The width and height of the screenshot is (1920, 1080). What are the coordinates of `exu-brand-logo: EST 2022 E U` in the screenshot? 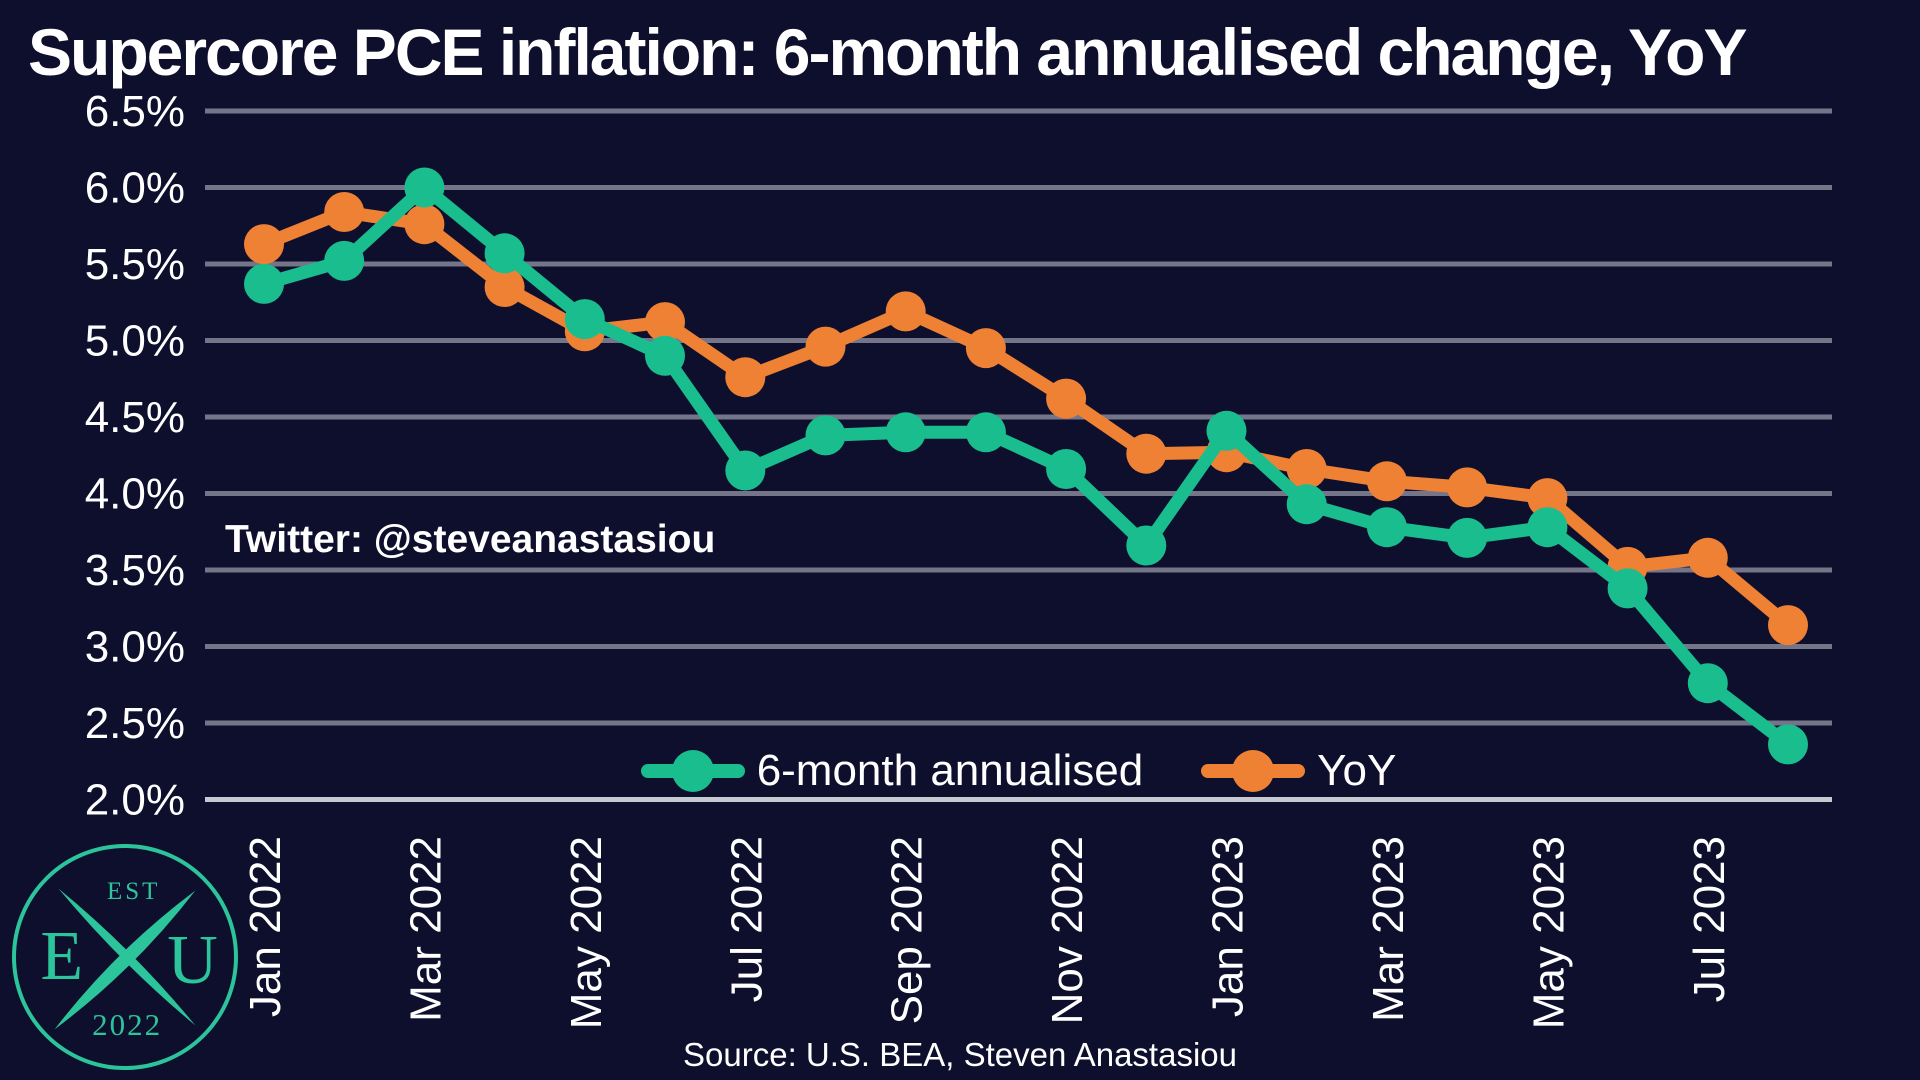 It's located at (125, 957).